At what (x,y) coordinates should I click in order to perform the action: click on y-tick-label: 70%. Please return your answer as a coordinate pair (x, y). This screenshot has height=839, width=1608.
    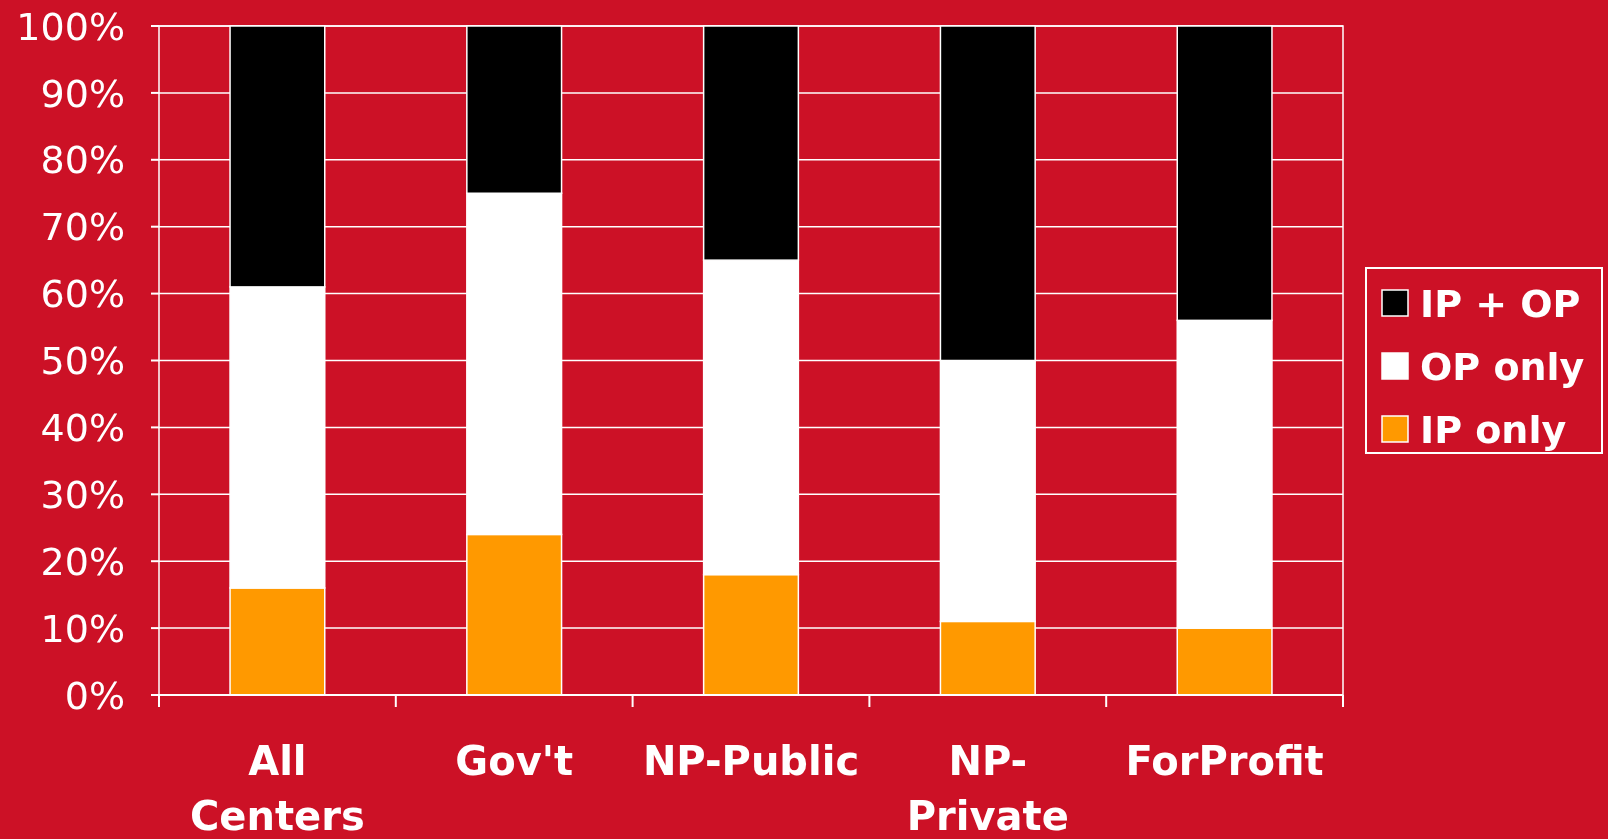
    Looking at the image, I should click on (82, 227).